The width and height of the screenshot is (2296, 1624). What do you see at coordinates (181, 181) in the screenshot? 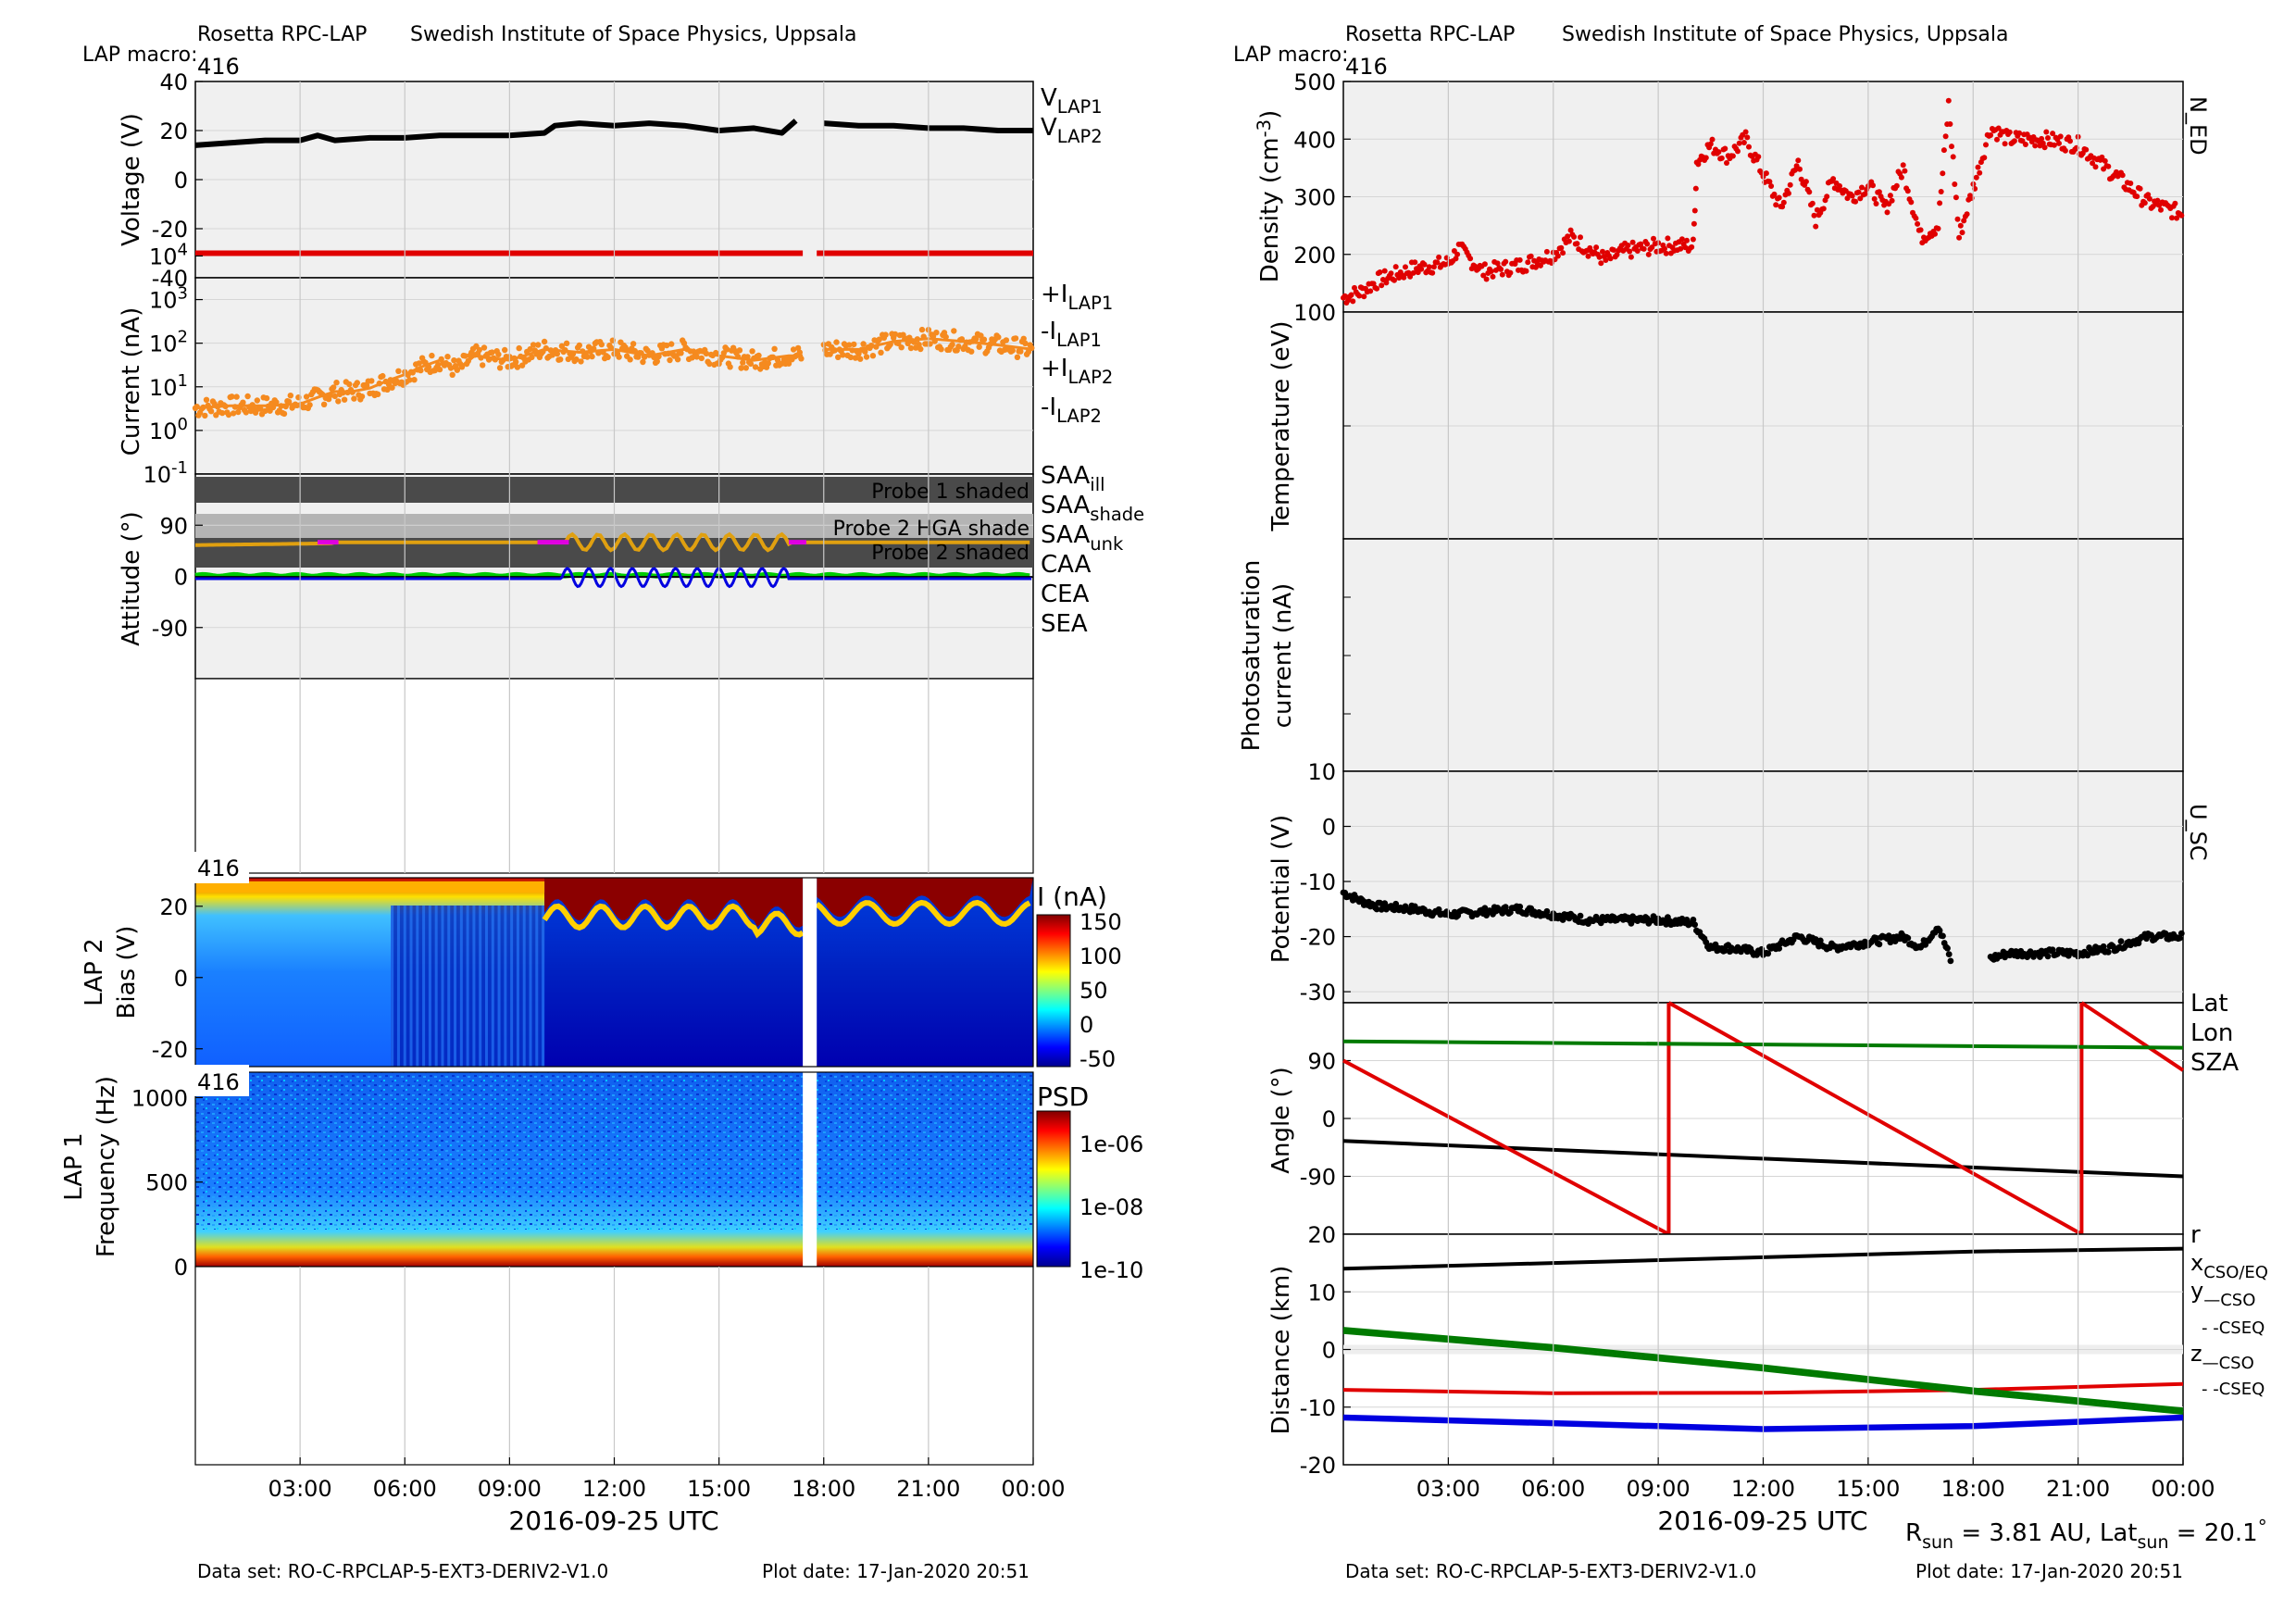
I see `voltage-tick-label: 0` at bounding box center [181, 181].